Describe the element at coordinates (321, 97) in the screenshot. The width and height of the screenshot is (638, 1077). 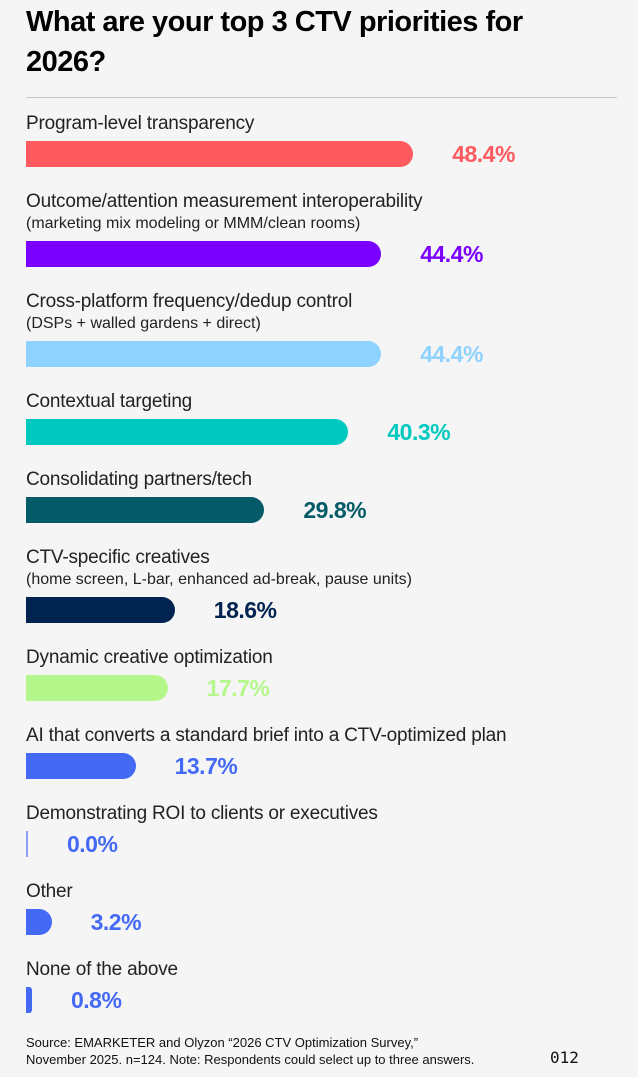
I see `title-divider` at that location.